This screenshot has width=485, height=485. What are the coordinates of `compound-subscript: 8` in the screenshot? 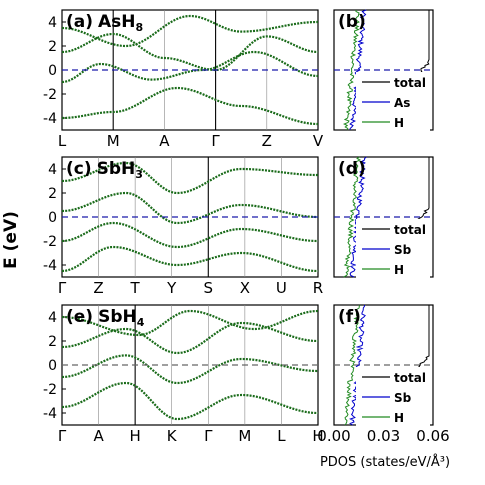 It's located at (140, 27).